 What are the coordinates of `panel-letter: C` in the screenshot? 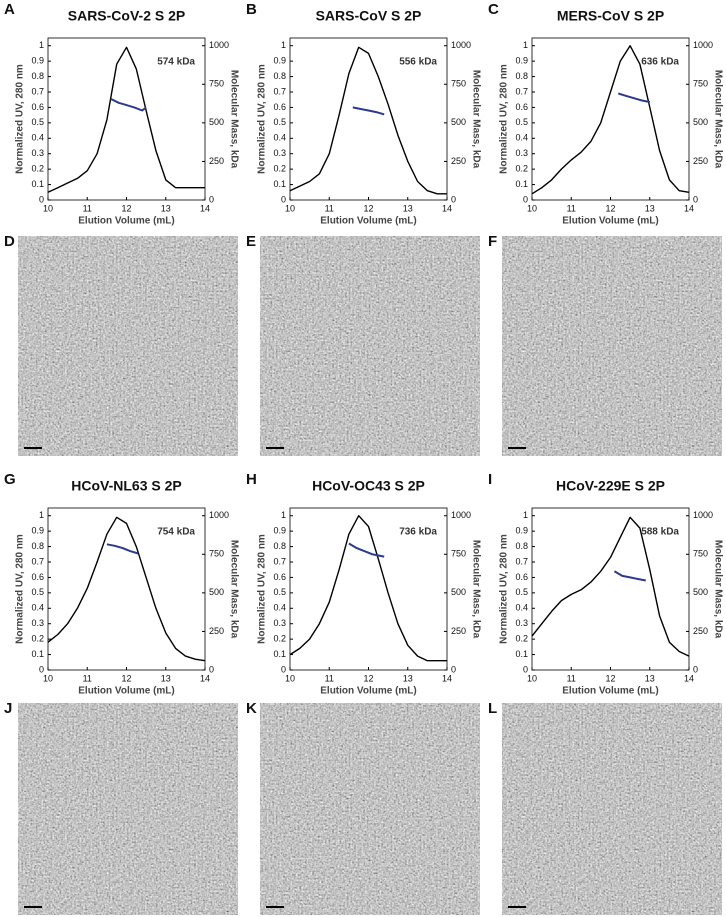 It's located at (493, 9).